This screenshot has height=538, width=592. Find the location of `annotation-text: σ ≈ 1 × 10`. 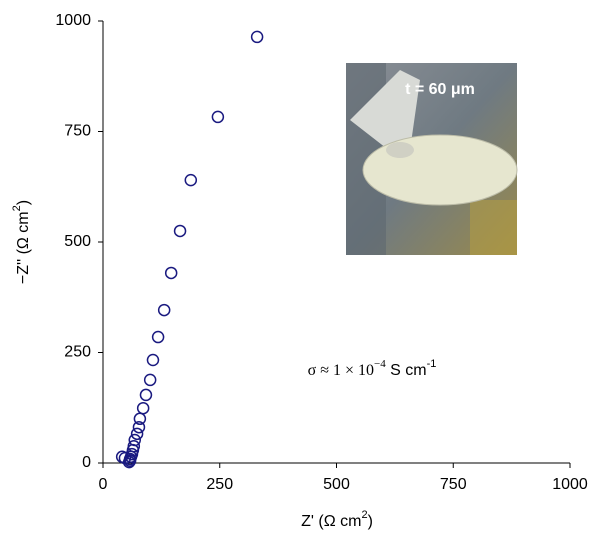

annotation-text: σ ≈ 1 × 10 is located at coordinates (341, 370).